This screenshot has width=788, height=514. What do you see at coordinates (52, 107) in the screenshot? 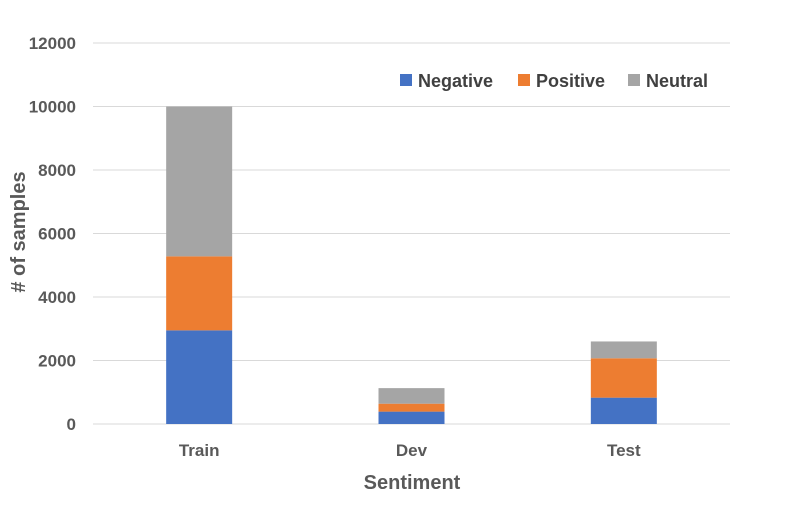
I see `y-tick-label: 10000` at bounding box center [52, 107].